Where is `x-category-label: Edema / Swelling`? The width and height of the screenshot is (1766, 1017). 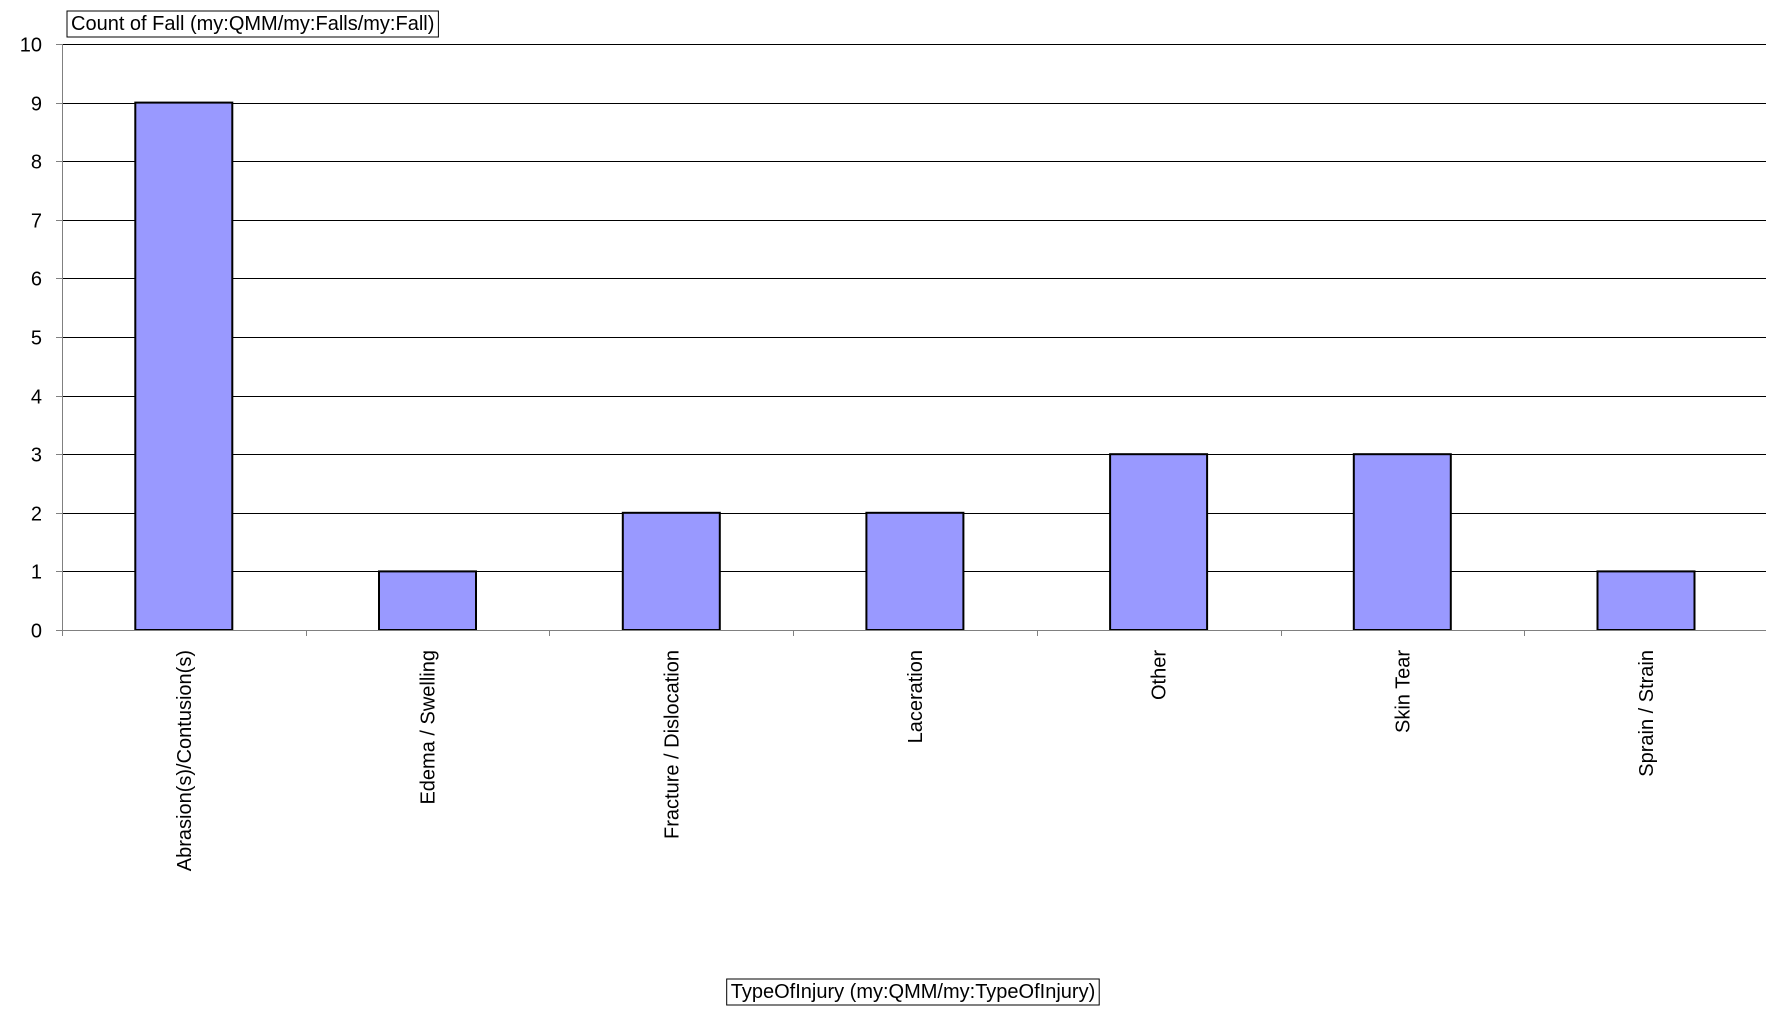 x-category-label: Edema / Swelling is located at coordinates (429, 727).